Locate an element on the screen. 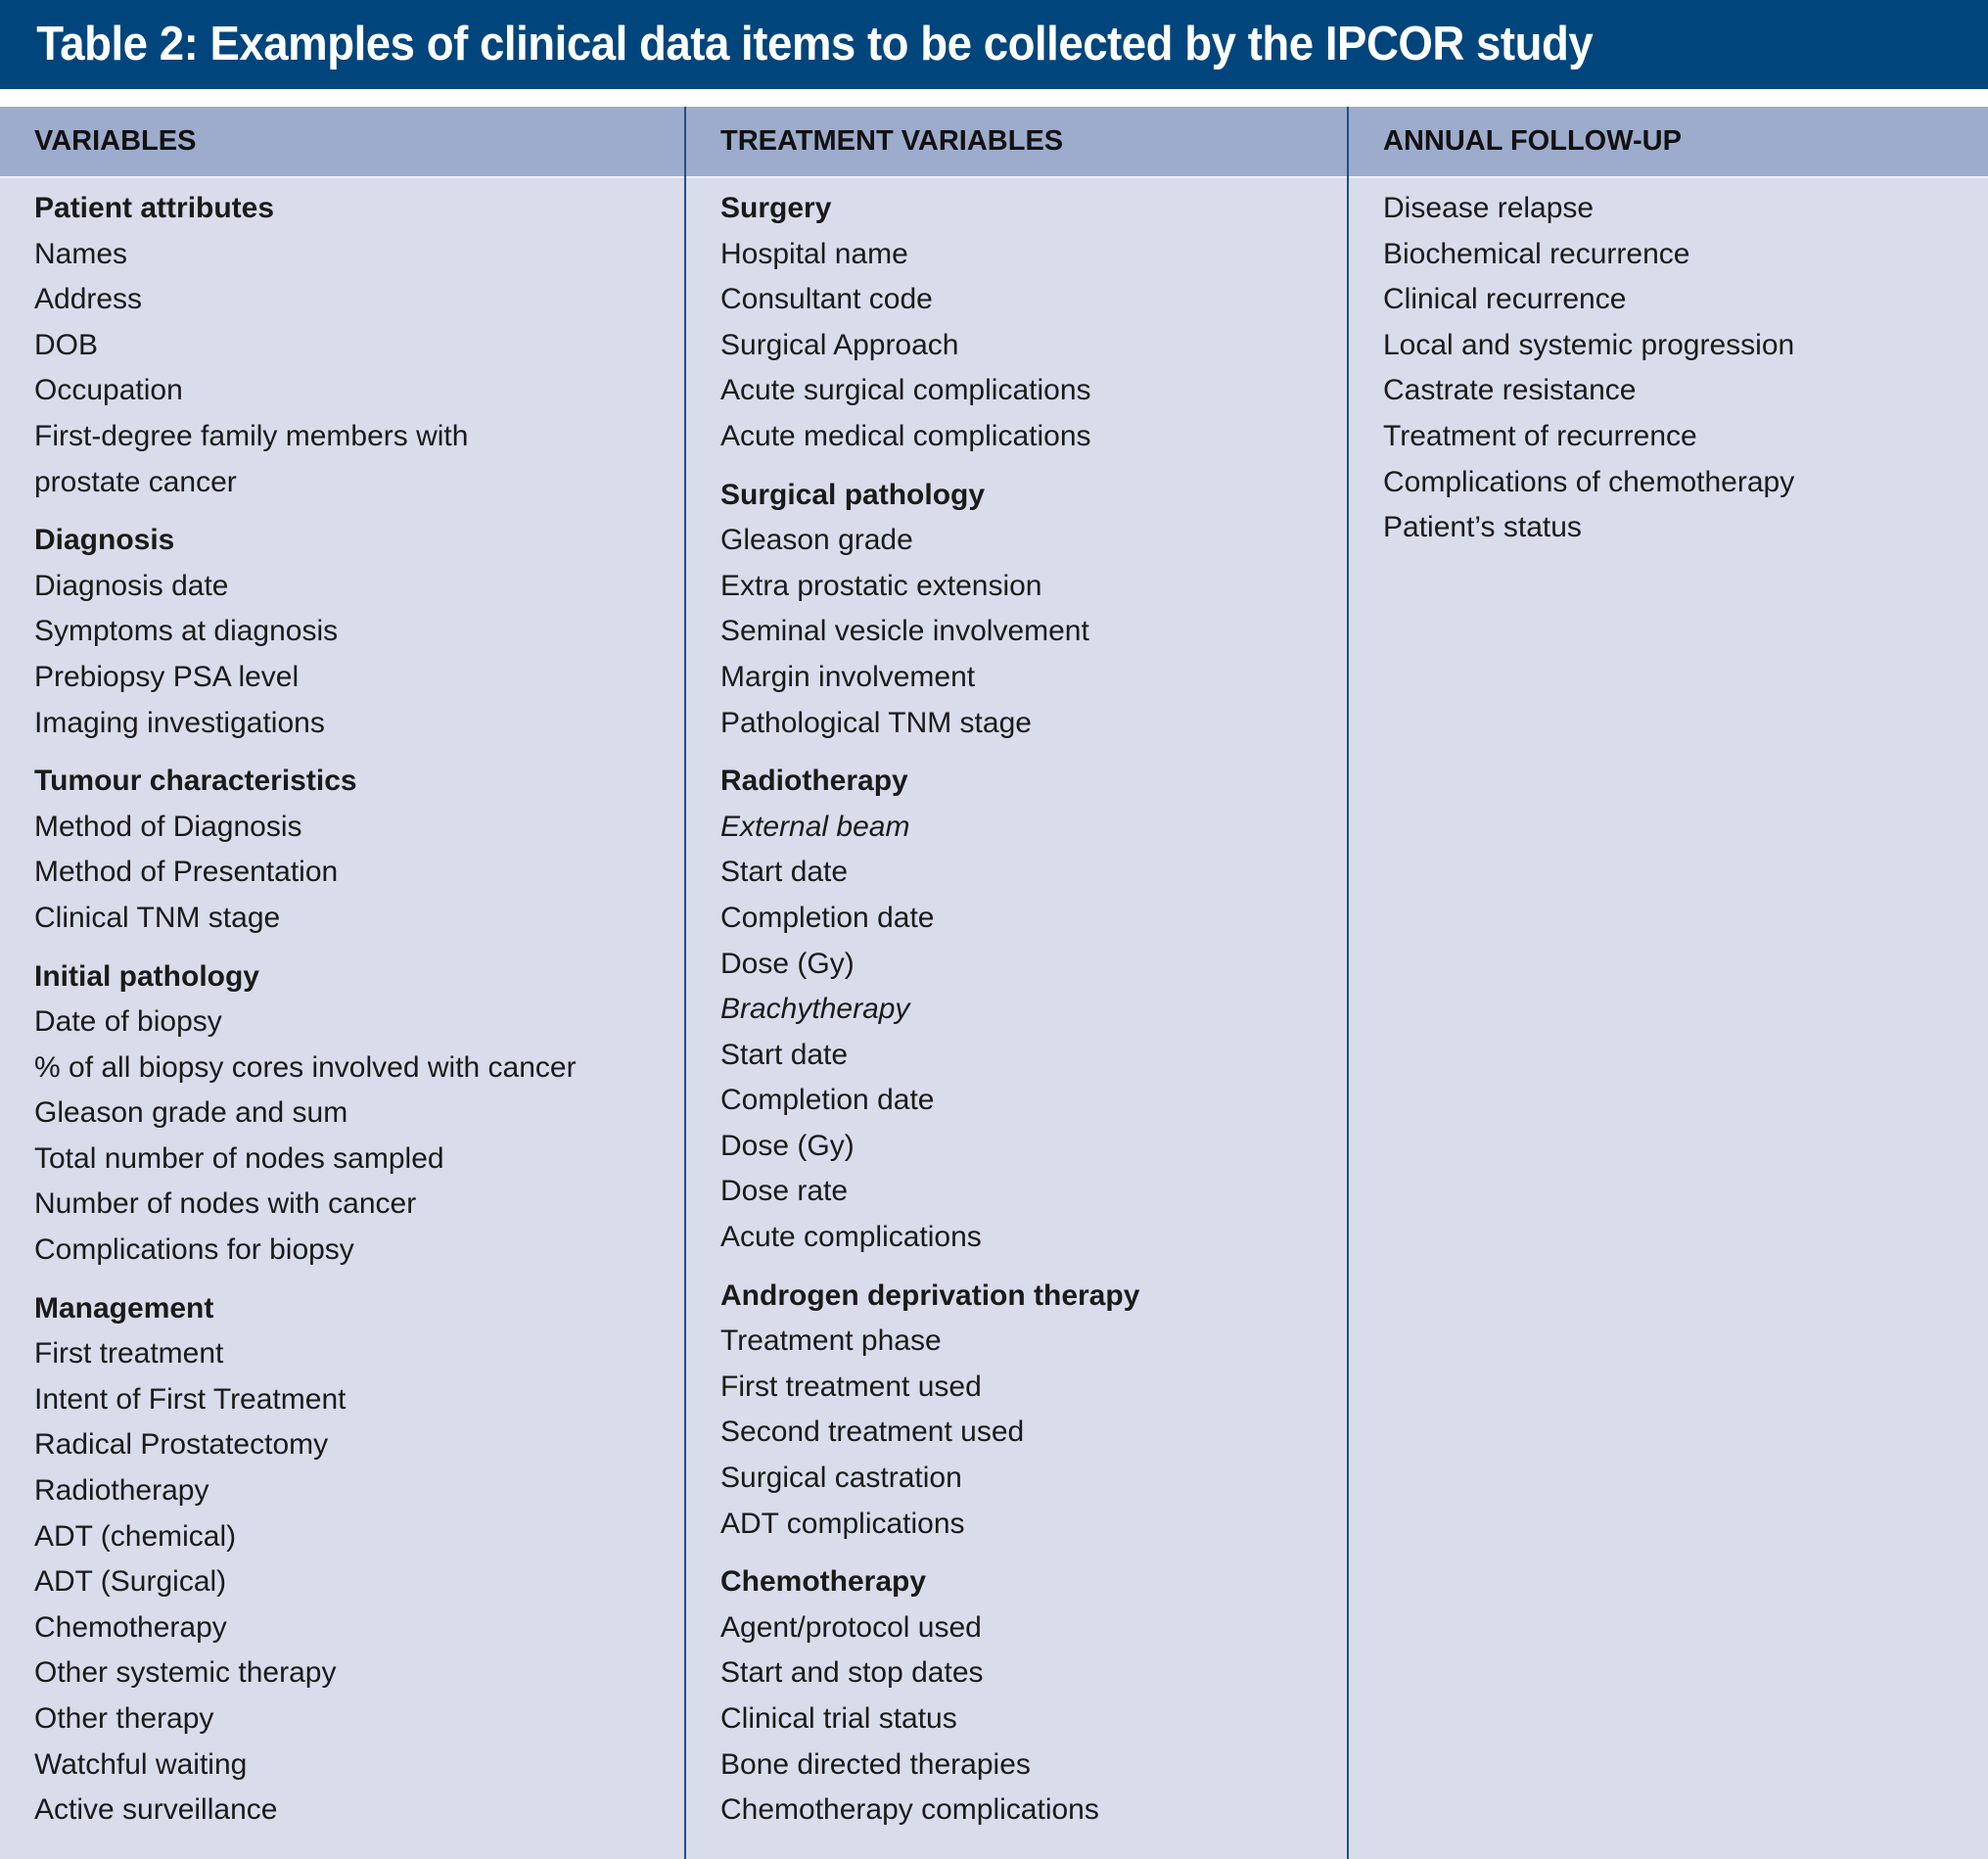 This screenshot has width=1988, height=1859. list-item: Prebiopsy PSA level is located at coordinates (167, 676).